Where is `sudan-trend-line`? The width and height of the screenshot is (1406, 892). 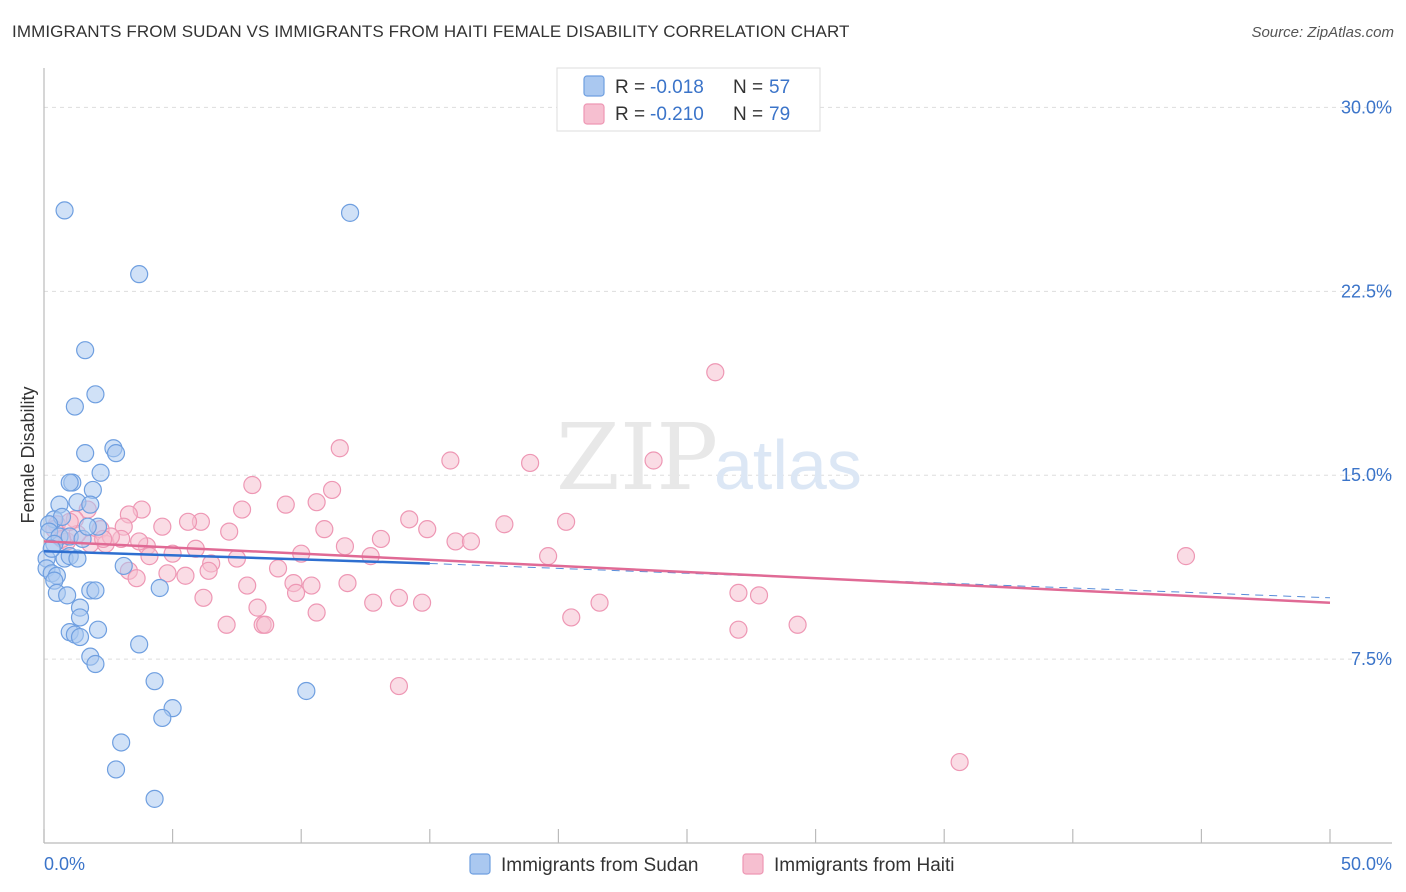
sudan-trend-line is located at coordinates (236, 557).